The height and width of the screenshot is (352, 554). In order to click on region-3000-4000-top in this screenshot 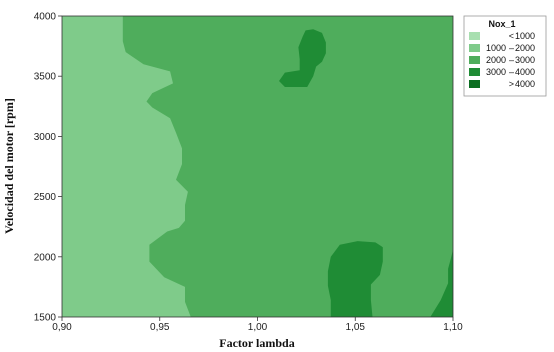, I will do `click(302, 58)`.